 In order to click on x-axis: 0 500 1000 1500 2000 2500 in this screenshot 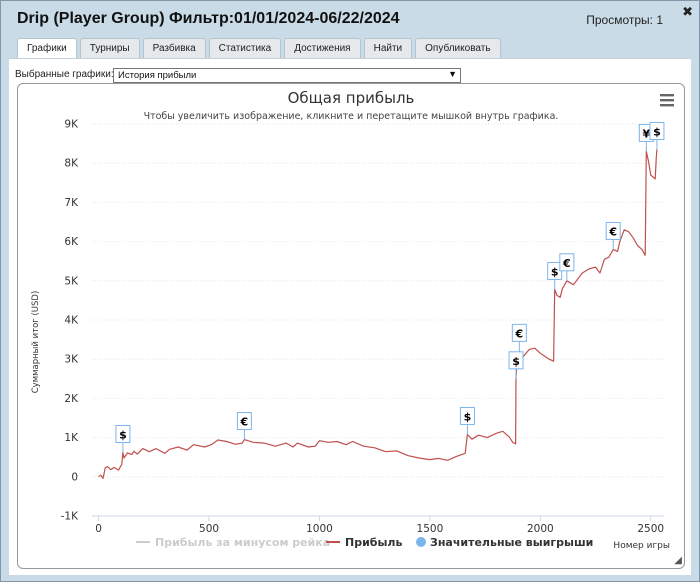, I will do `click(378, 525)`.